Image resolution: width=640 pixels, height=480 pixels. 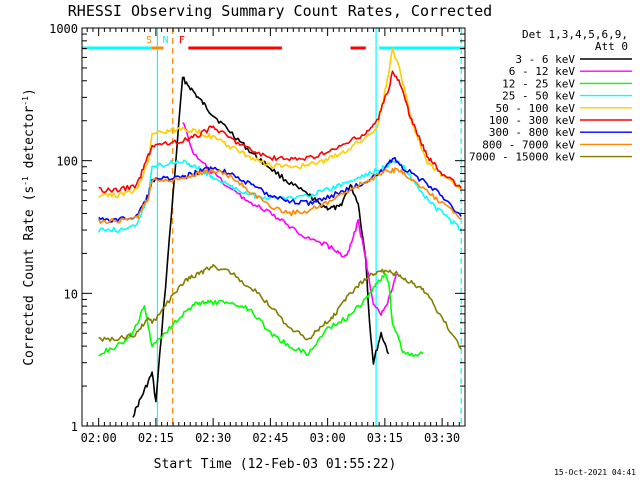 I want to click on y-tick-label: 10, so click(x=71, y=294).